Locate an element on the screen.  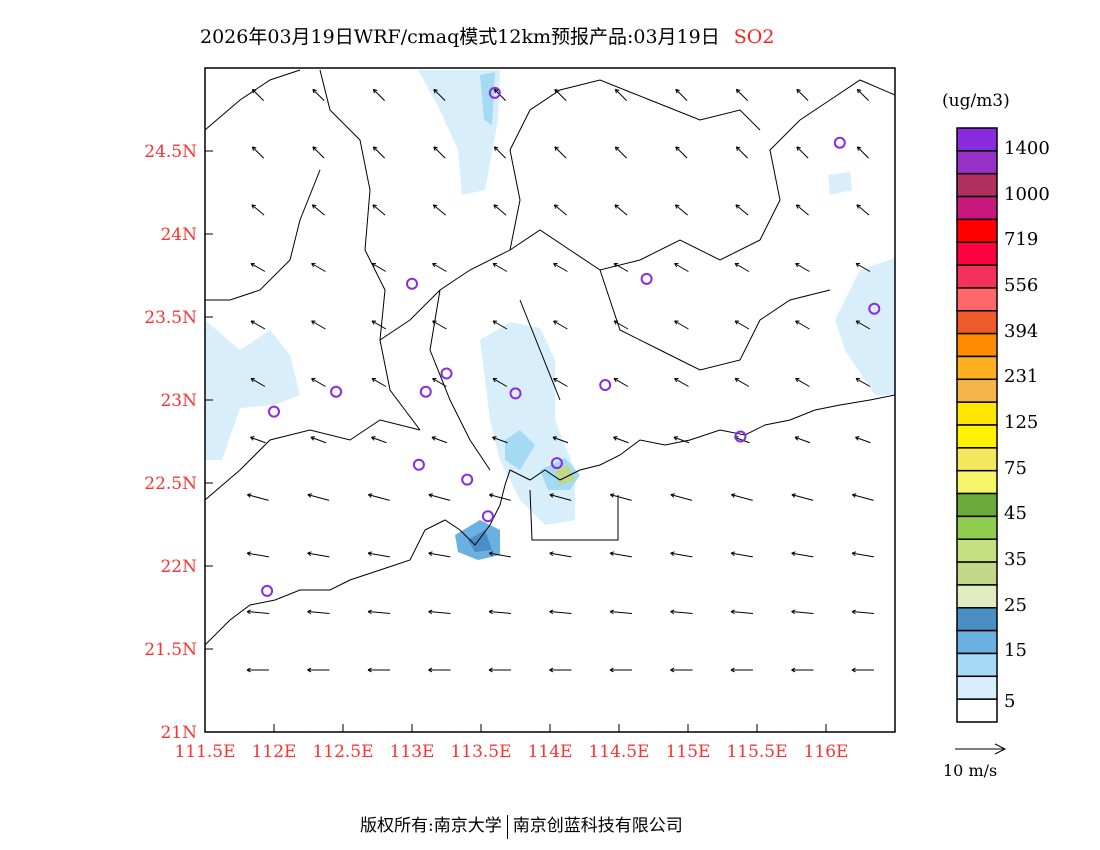
colorbar-label: 5 is located at coordinates (1010, 701).